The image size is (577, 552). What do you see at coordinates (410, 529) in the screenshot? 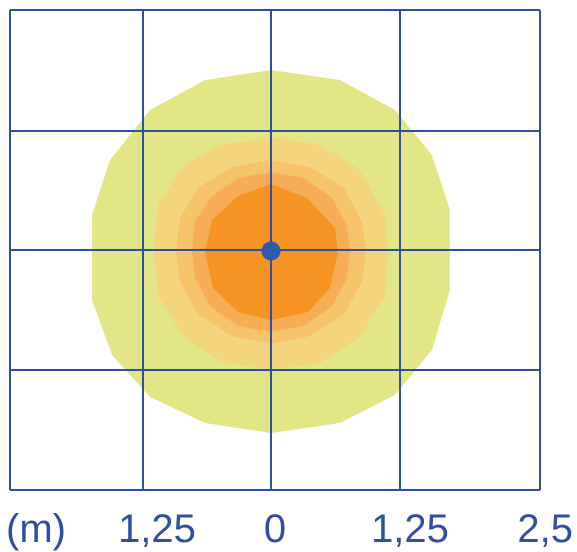
I see `x-tick-label-3: 1,25` at bounding box center [410, 529].